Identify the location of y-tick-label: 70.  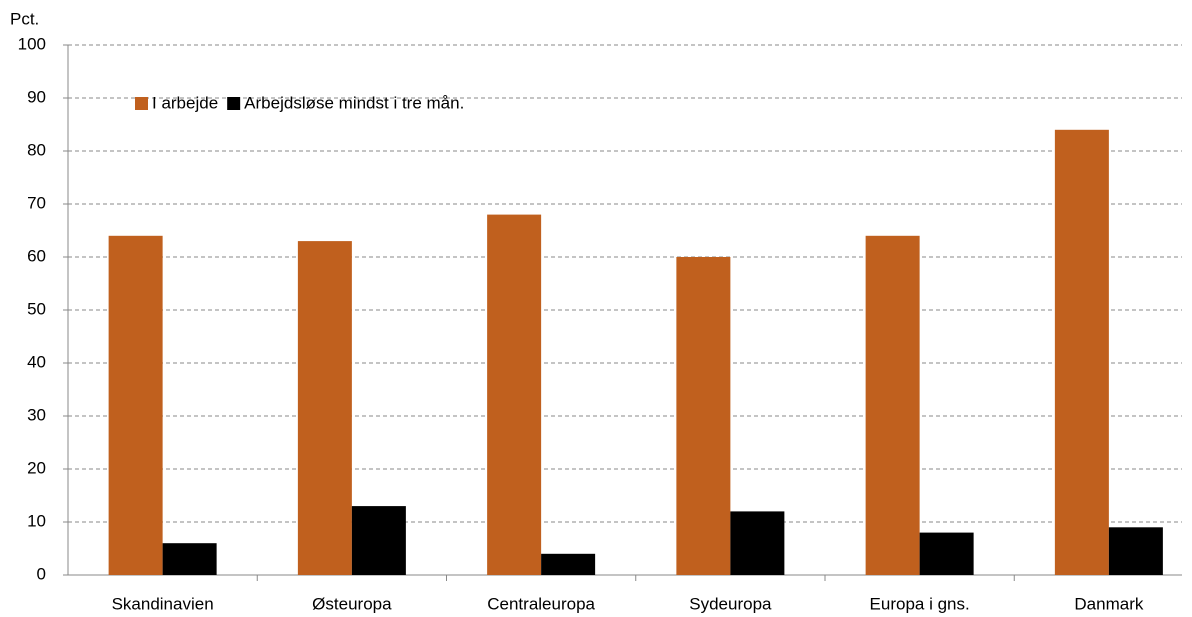
(36, 202).